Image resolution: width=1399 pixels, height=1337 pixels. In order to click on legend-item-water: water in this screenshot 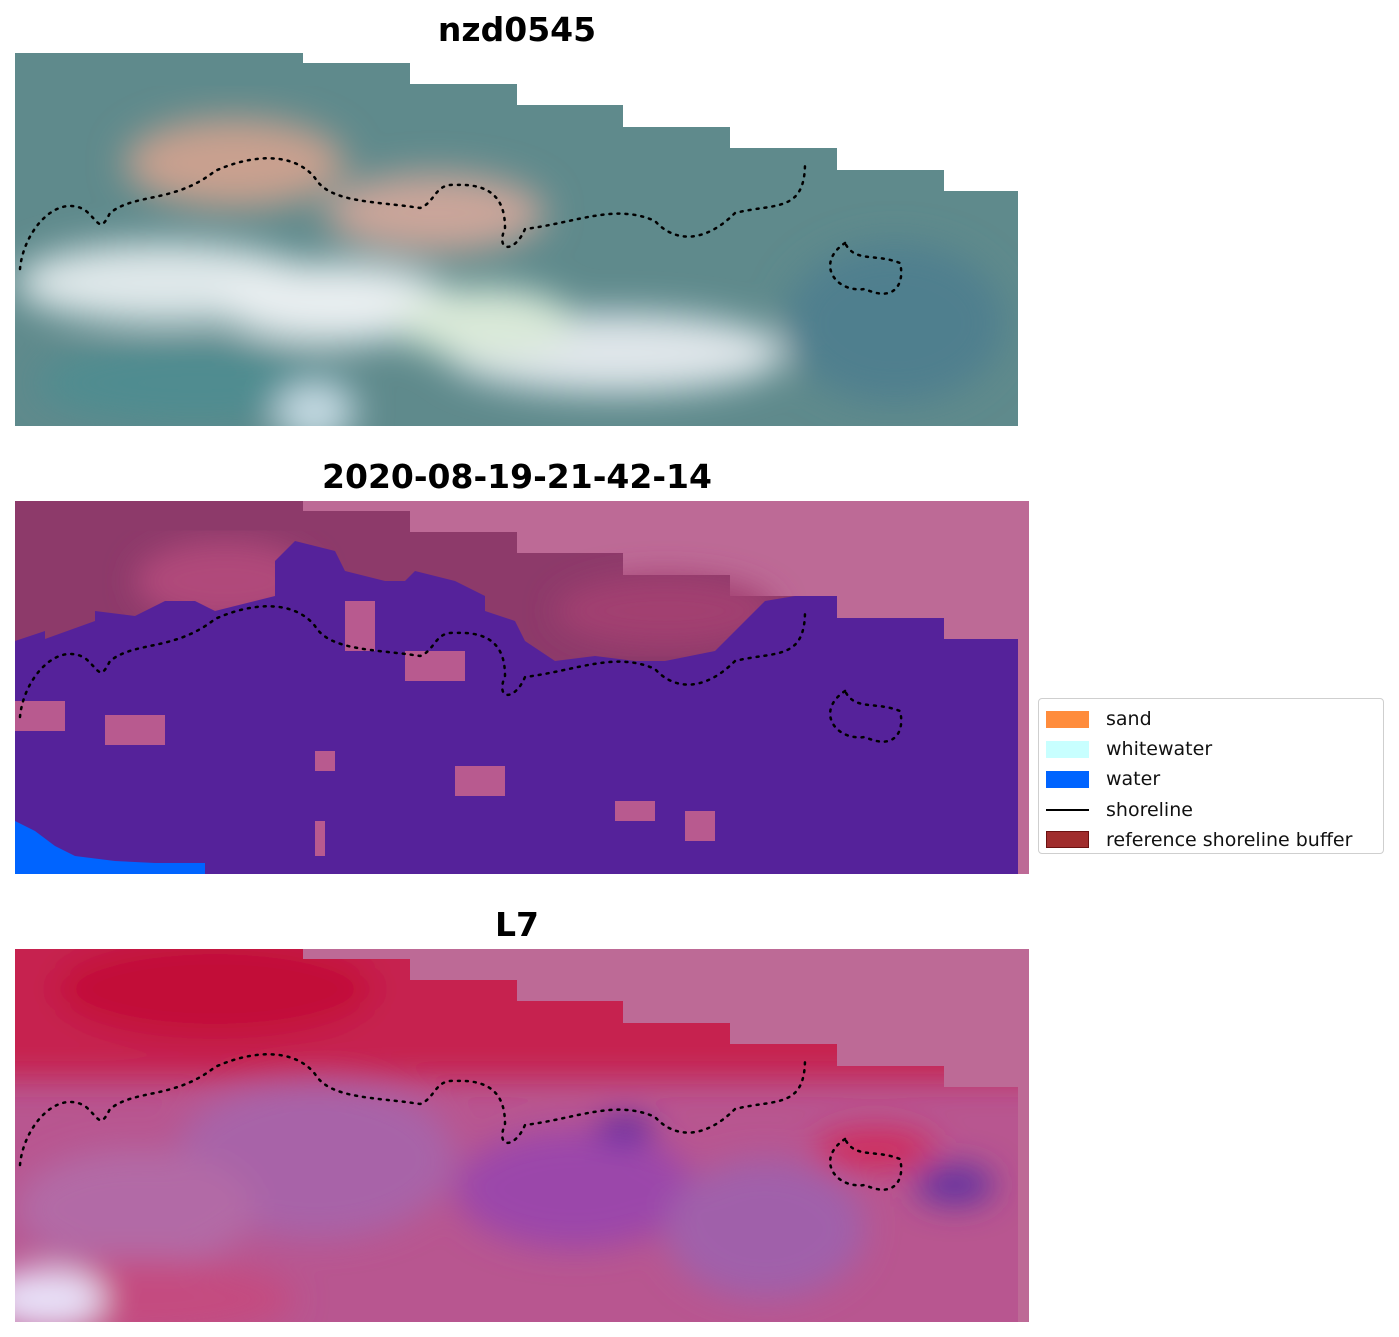, I will do `click(1211, 779)`.